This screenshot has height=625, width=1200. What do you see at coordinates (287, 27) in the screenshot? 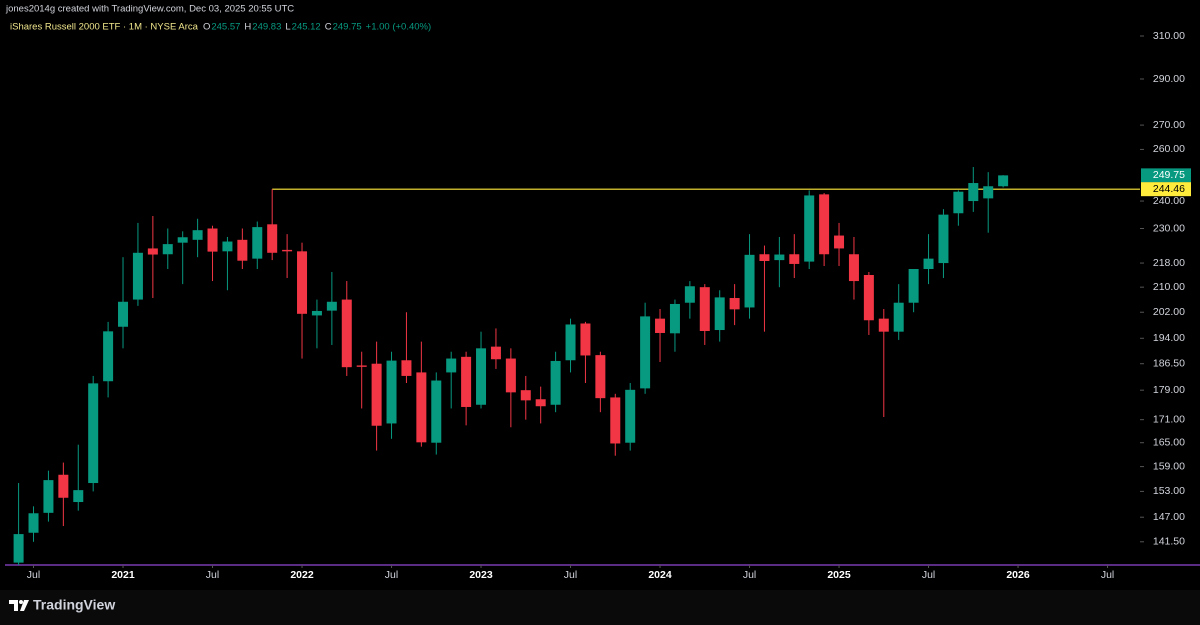
I see `legend-field-label: L` at bounding box center [287, 27].